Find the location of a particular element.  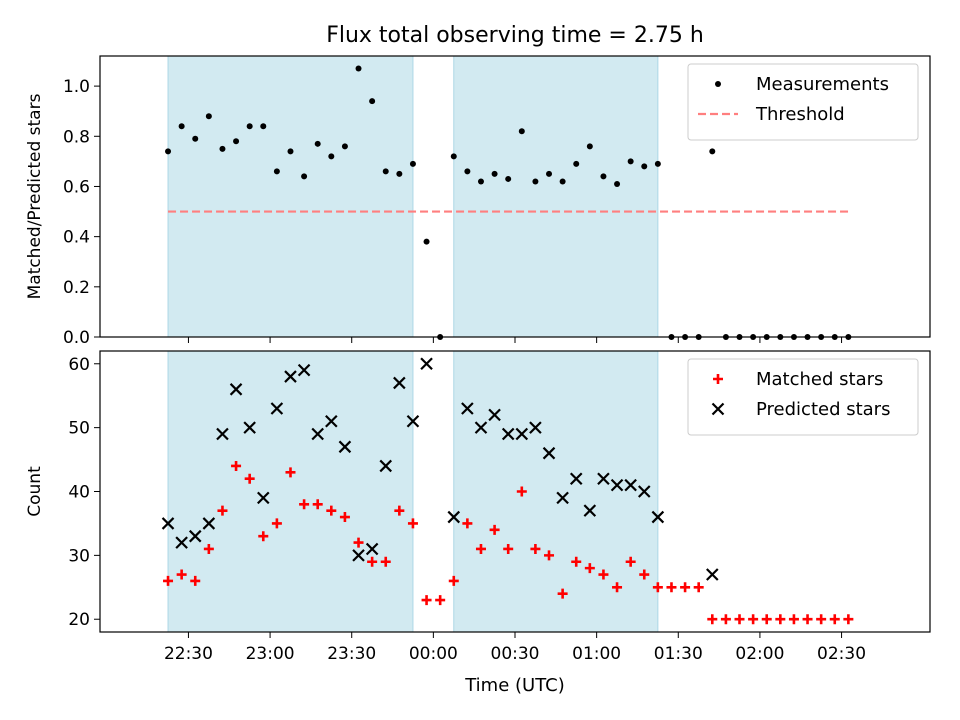

y-tick-label: 60 is located at coordinates (79, 365).